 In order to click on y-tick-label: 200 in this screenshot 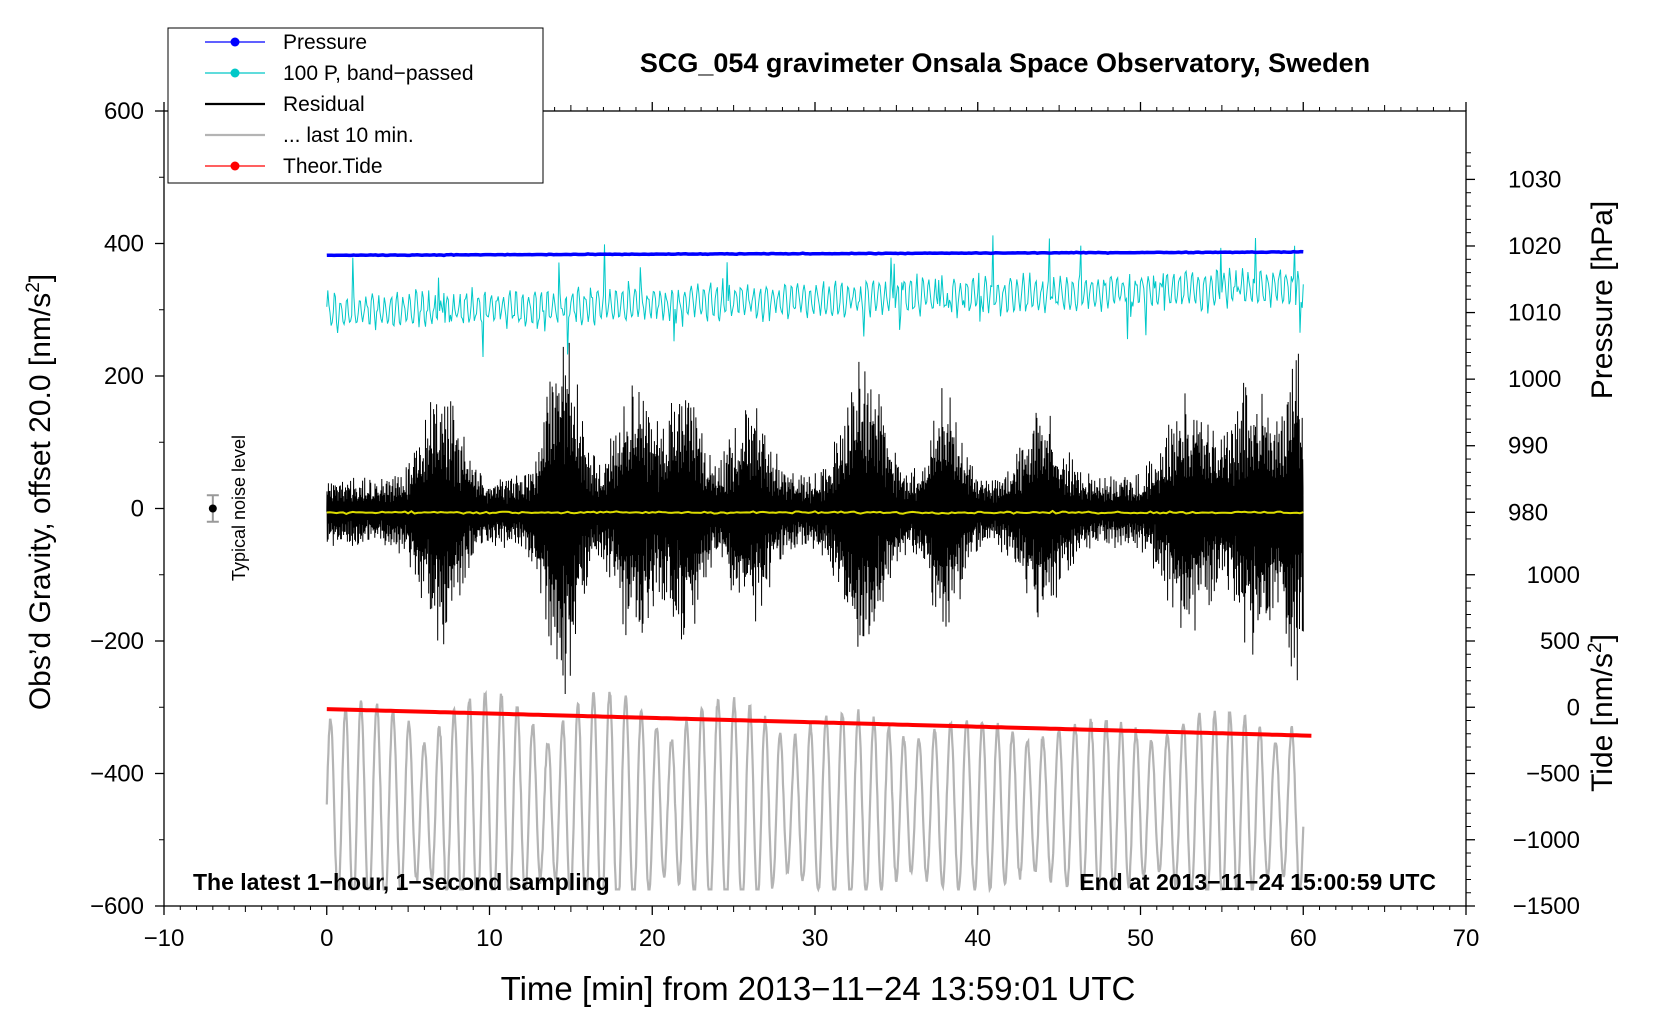, I will do `click(124, 376)`.